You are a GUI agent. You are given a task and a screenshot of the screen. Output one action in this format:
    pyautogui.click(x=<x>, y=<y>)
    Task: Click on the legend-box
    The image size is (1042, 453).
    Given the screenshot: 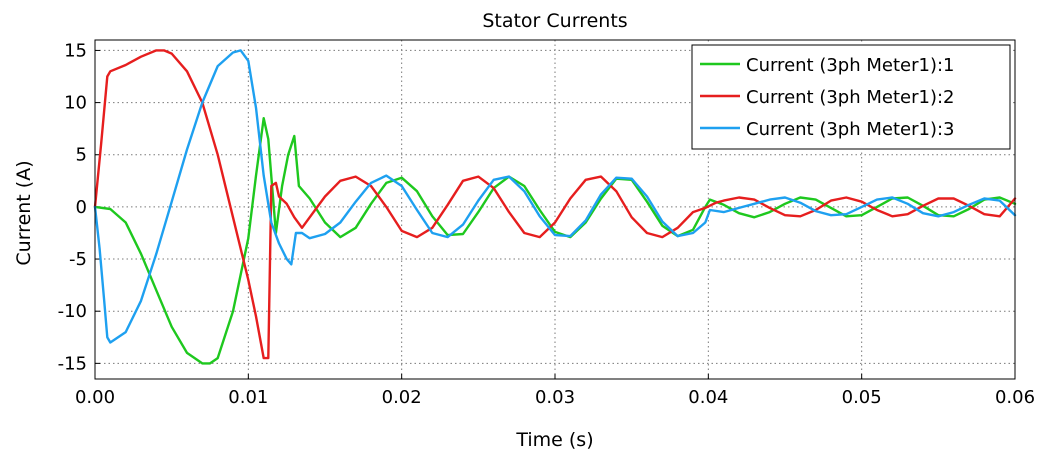 What is the action you would take?
    pyautogui.click(x=851, y=97)
    